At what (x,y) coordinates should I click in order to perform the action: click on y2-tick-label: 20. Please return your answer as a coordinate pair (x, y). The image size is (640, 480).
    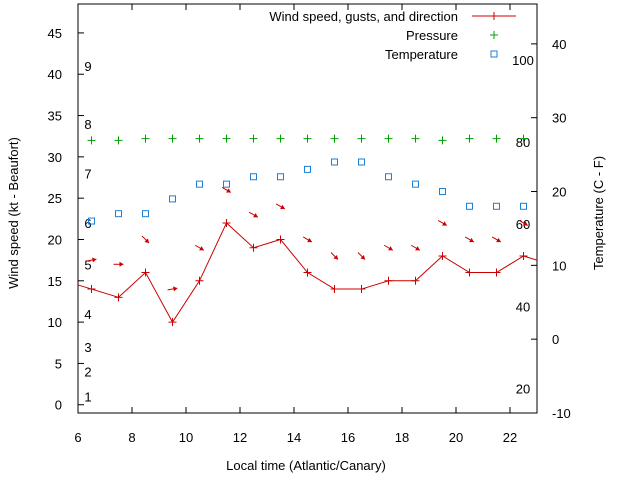
    Looking at the image, I should click on (559, 192).